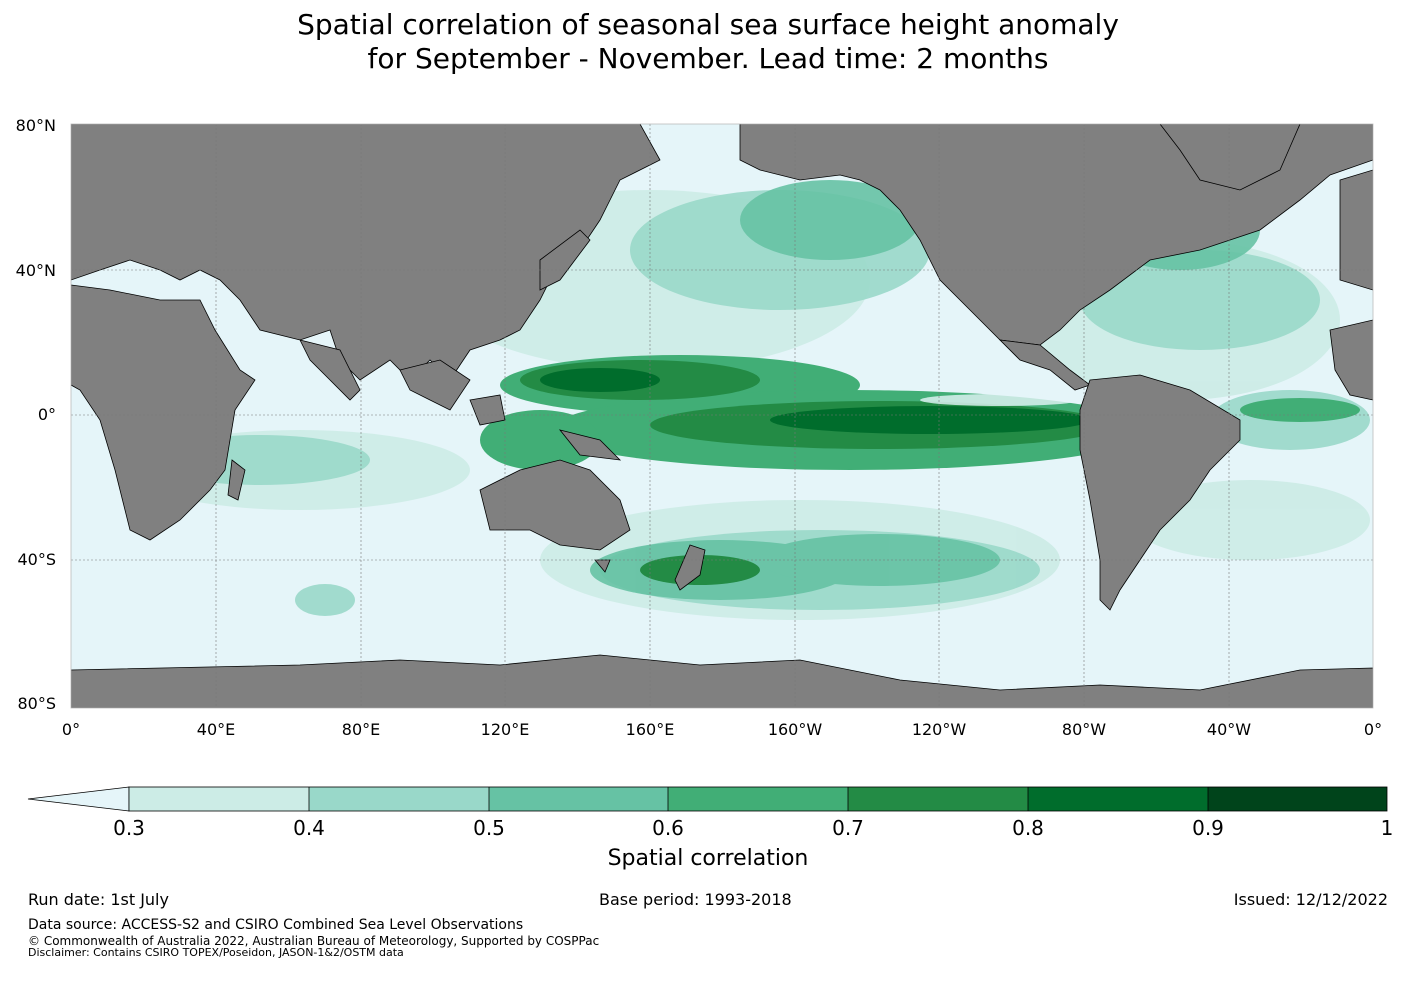 This screenshot has width=1416, height=990. Describe the element at coordinates (1356, 230) in the screenshot. I see `land-europe-right` at that location.